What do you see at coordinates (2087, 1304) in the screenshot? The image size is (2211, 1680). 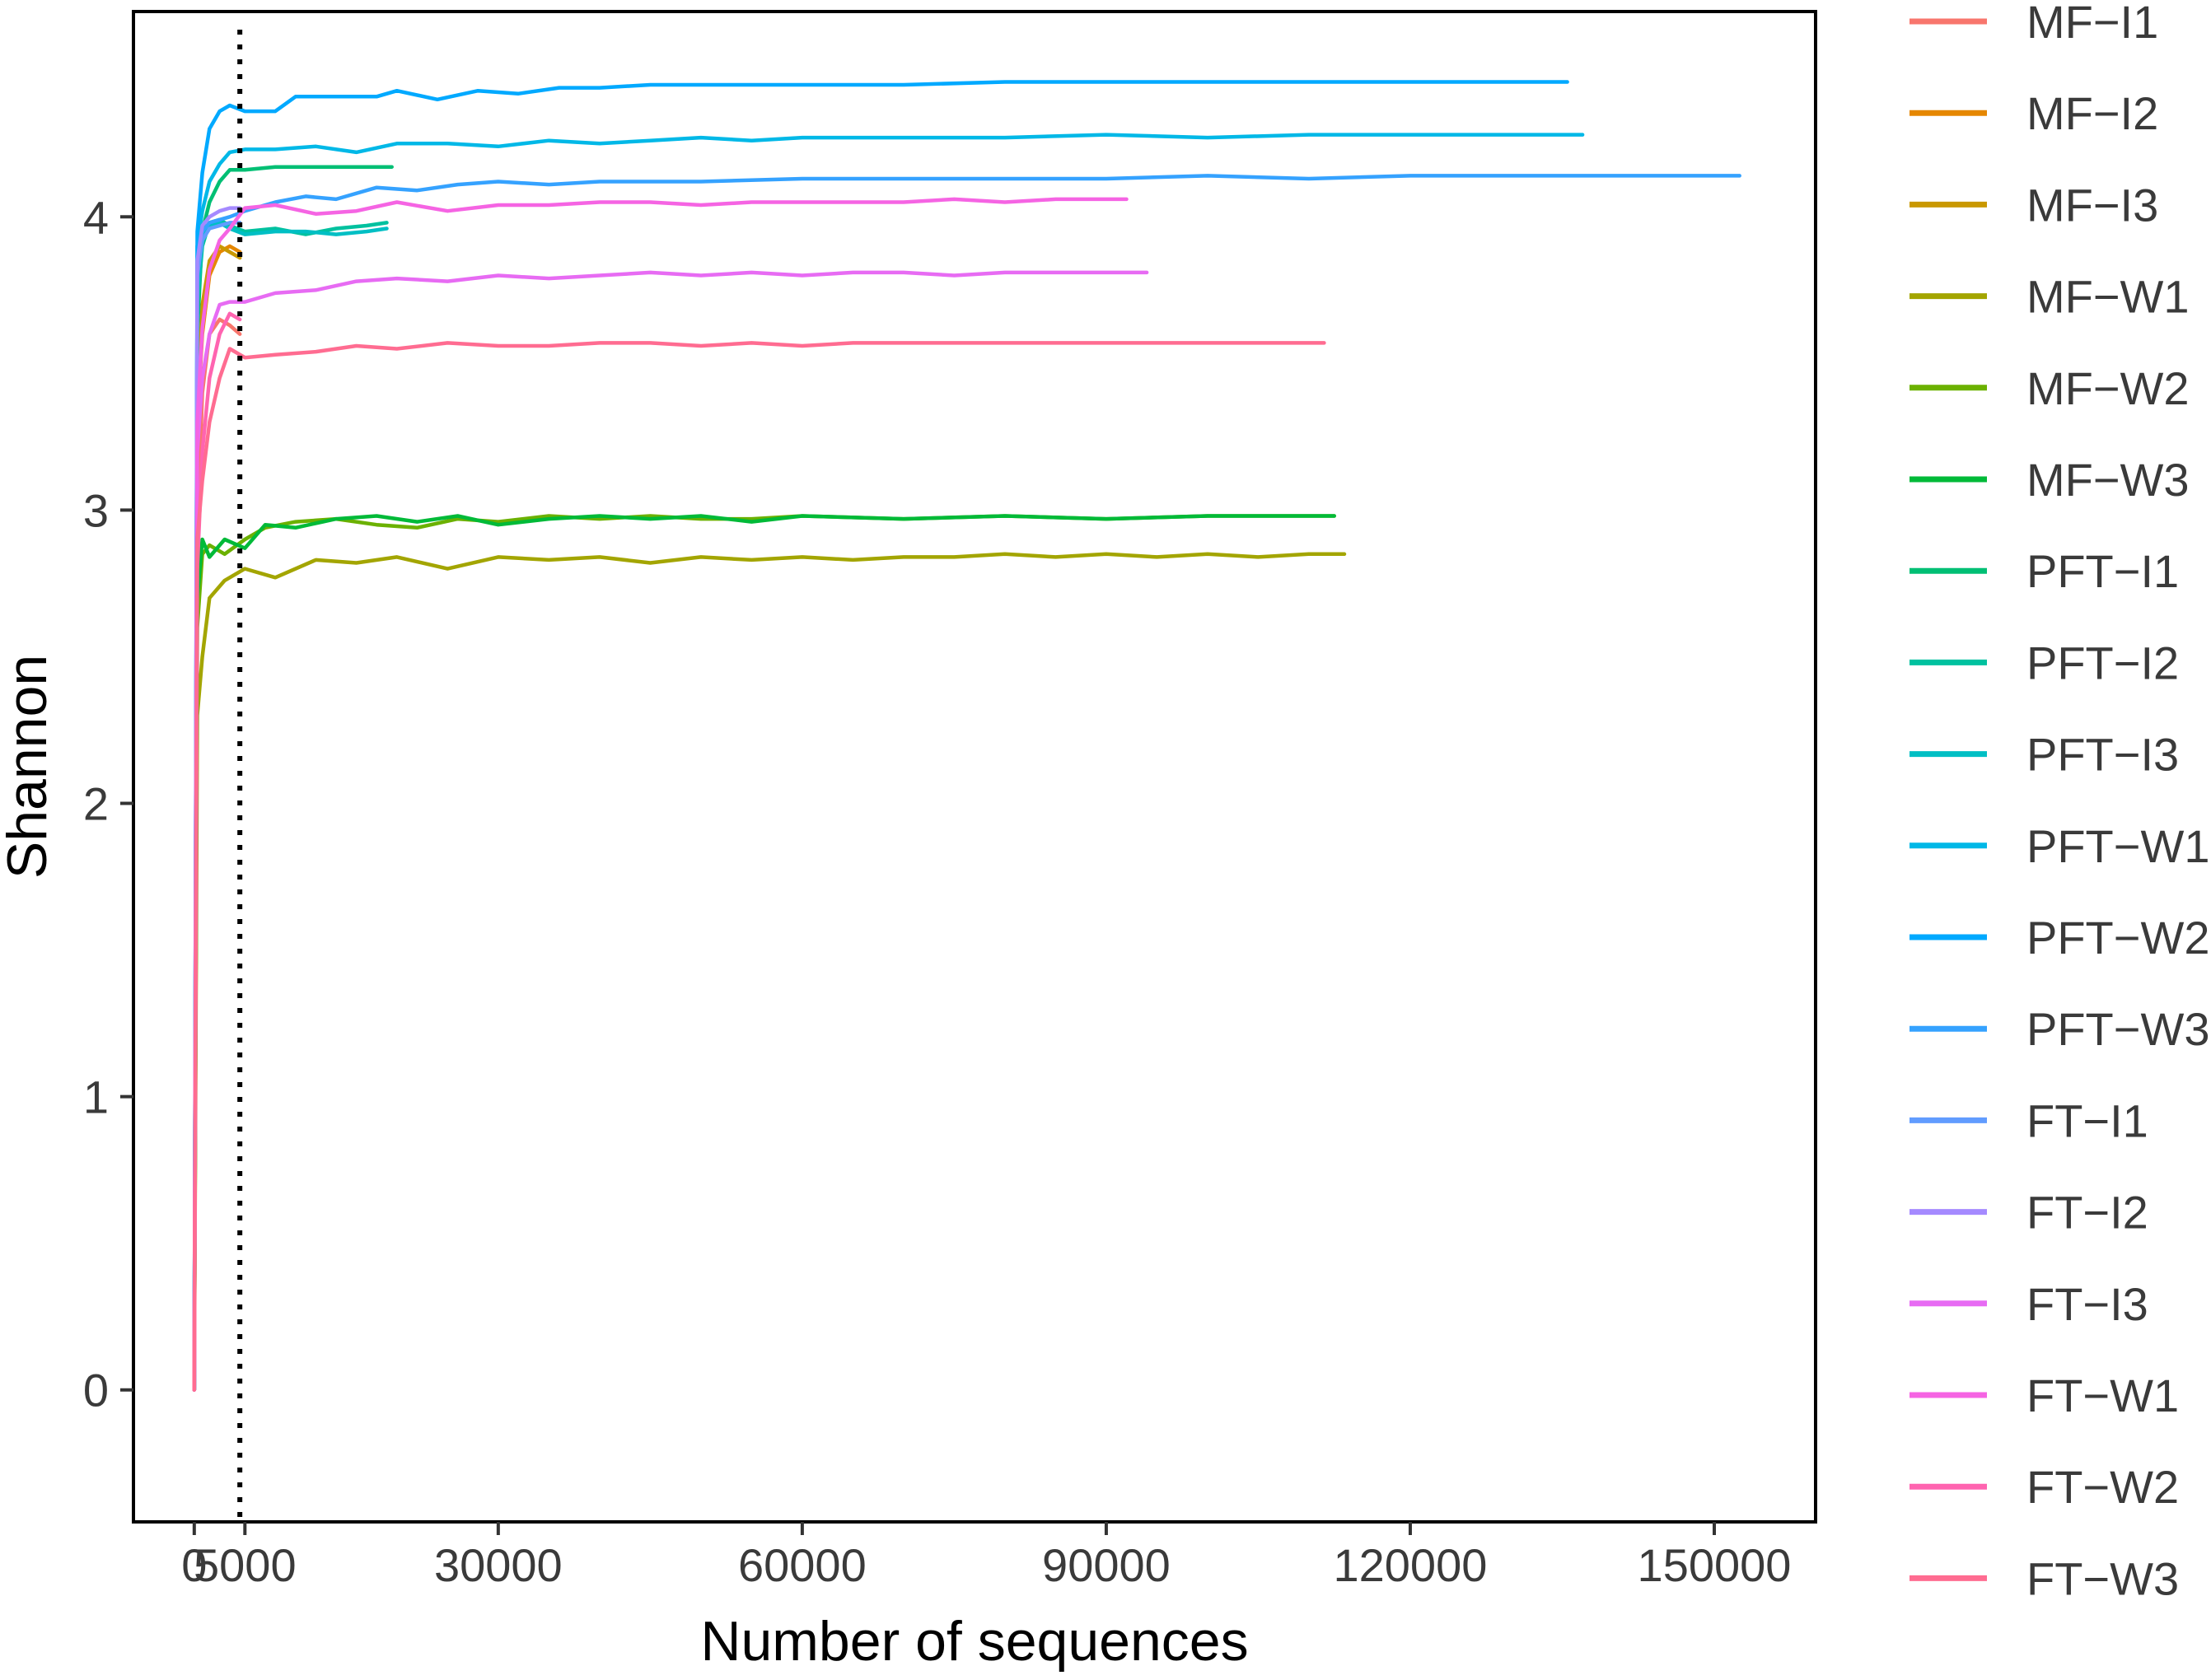 I see `legend-label: FT−I3` at bounding box center [2087, 1304].